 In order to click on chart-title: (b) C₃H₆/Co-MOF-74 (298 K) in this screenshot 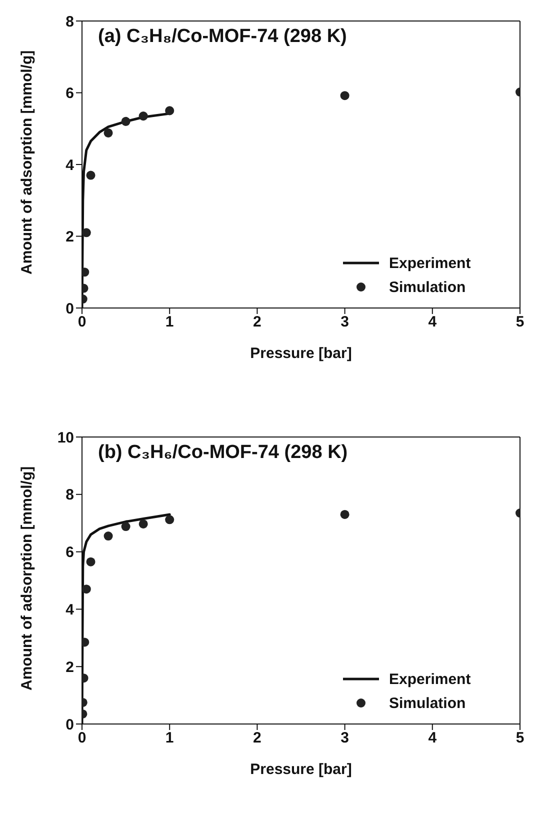, I will do `click(223, 453)`.